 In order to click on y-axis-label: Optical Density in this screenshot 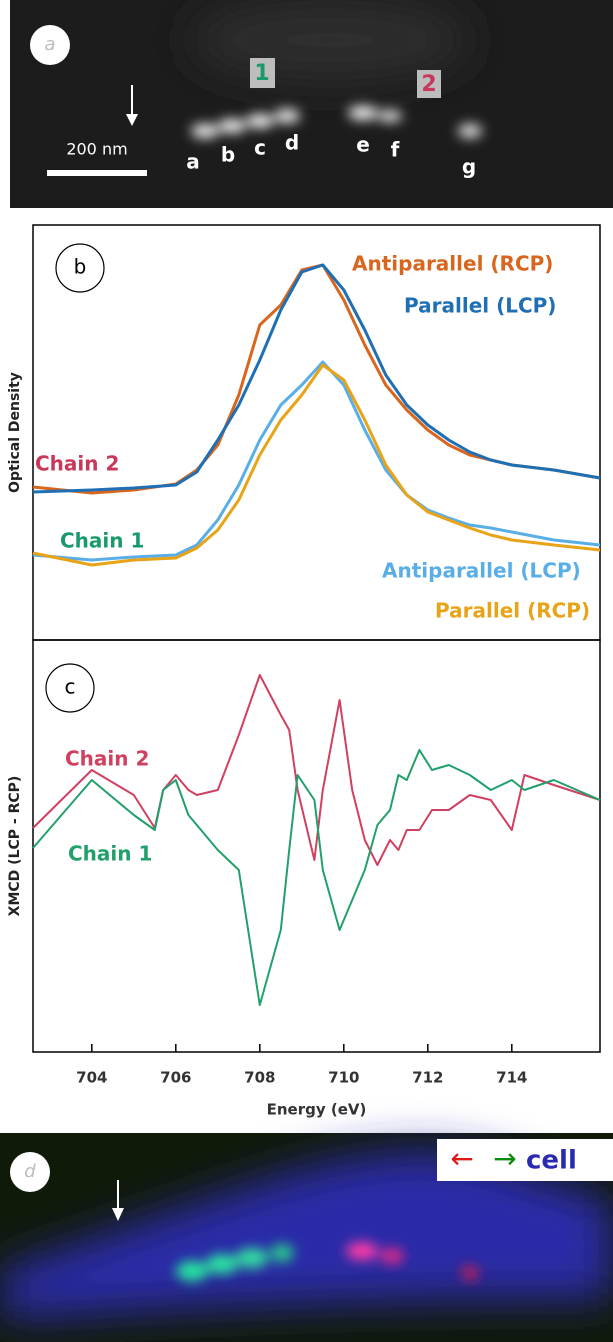, I will do `click(15, 432)`.